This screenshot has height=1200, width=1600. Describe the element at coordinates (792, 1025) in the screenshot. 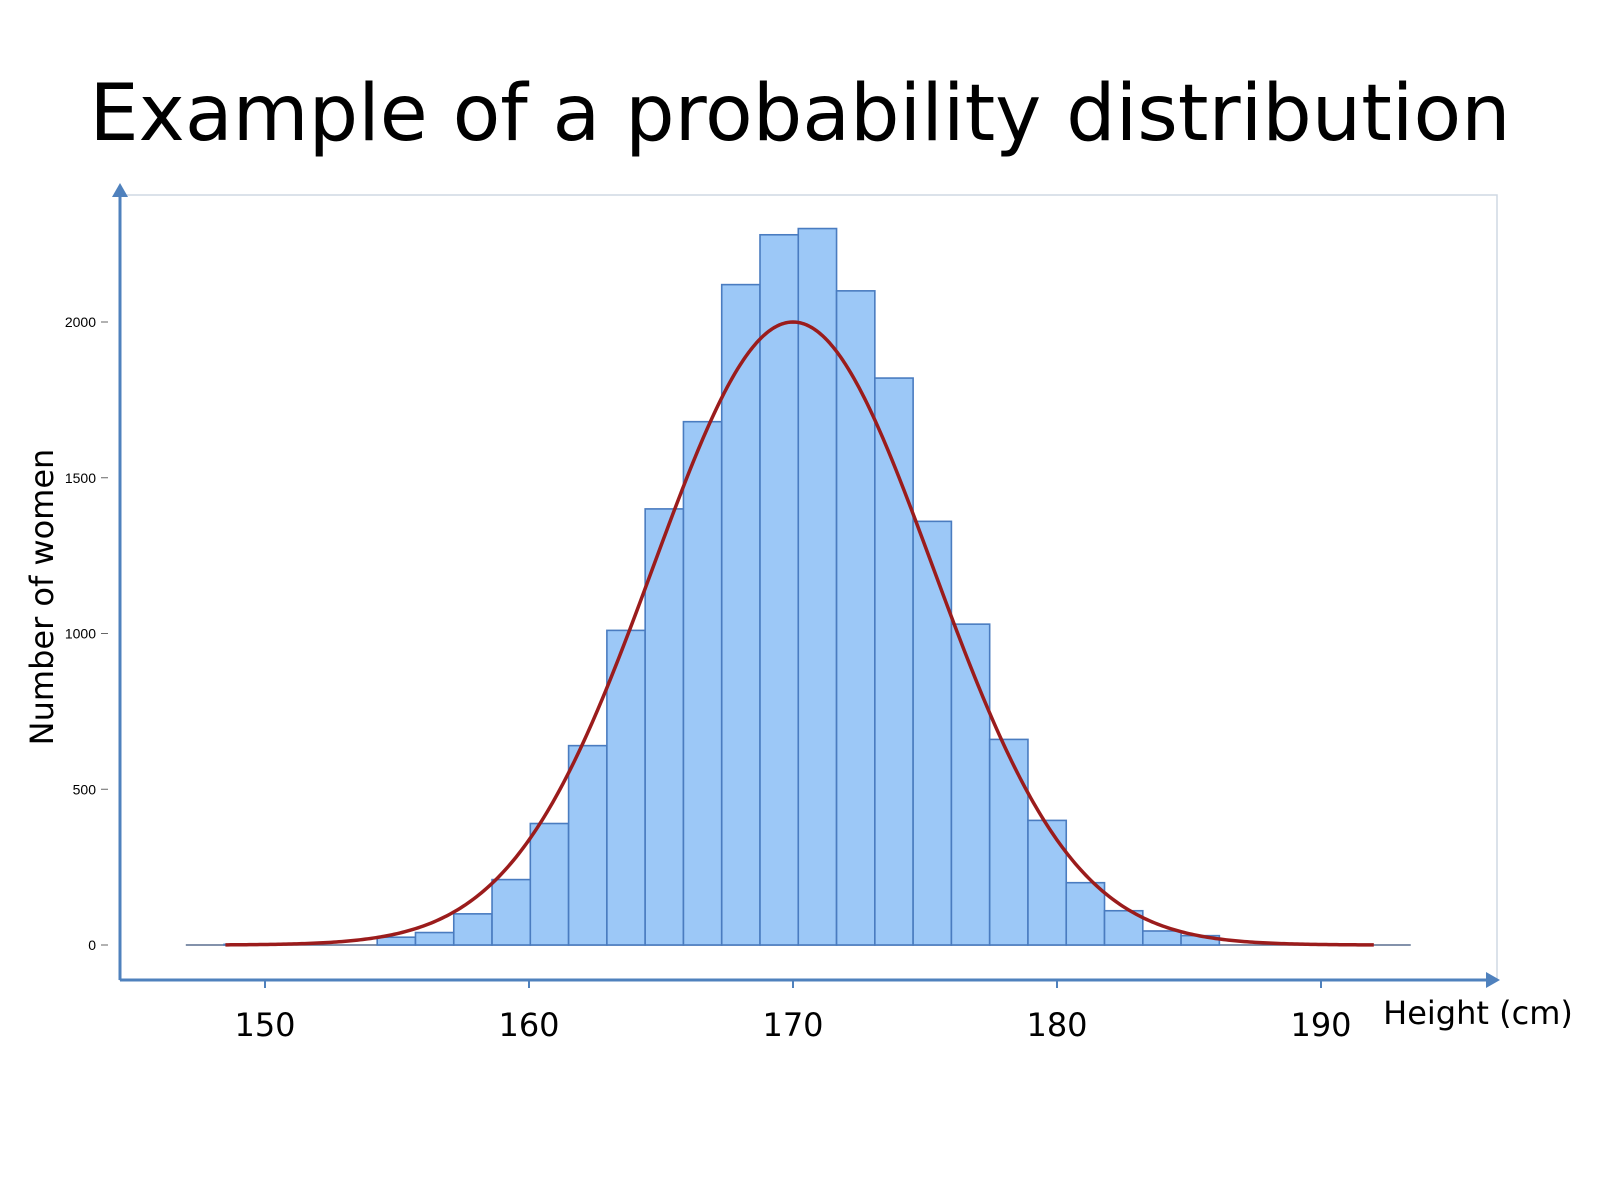

I see `x-tick-label: 170` at that location.